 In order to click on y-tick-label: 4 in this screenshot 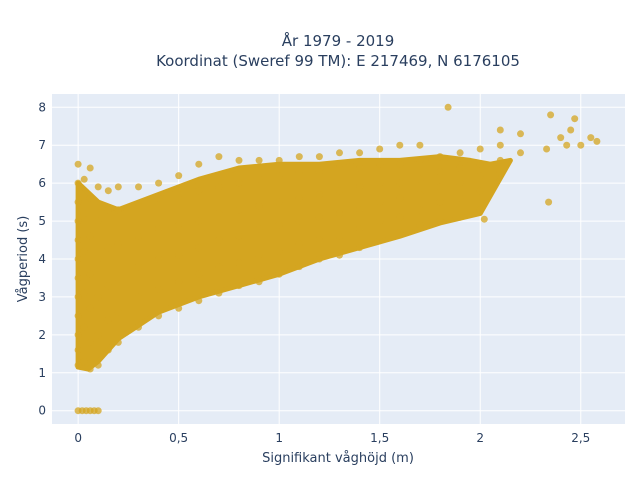, I will do `click(42, 259)`.